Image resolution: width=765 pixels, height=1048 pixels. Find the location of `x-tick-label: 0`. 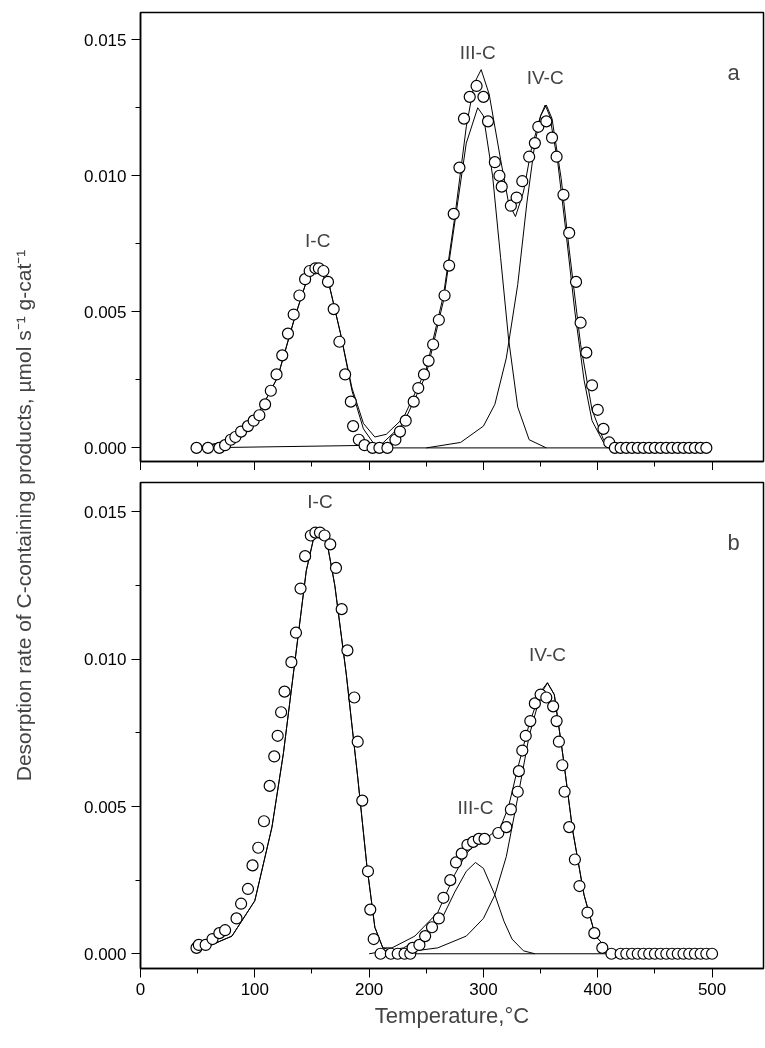

x-tick-label: 0 is located at coordinates (140, 989).